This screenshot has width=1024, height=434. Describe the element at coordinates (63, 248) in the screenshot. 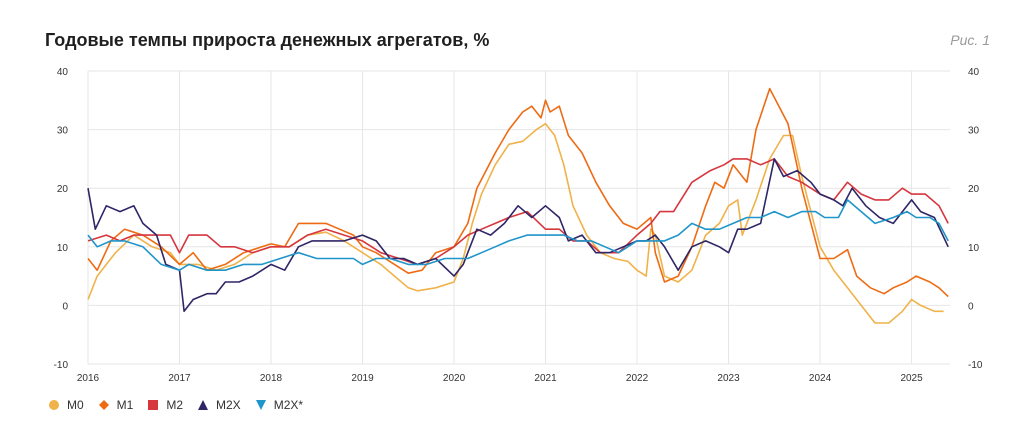

I see `y-tick-label-left: 10` at that location.